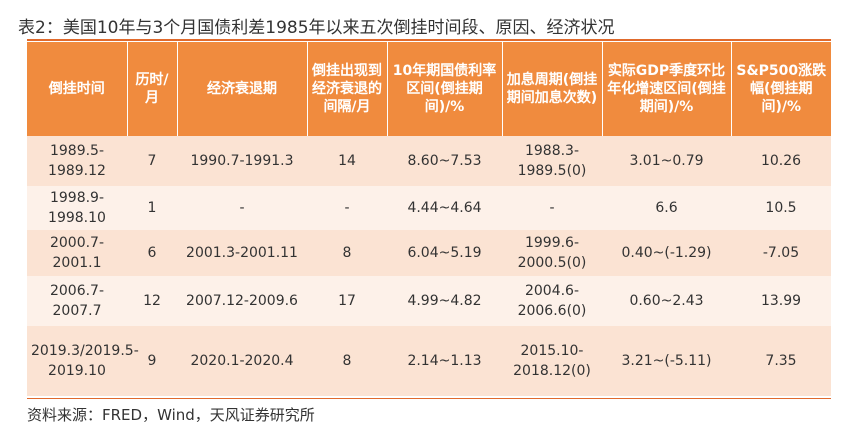  Describe the element at coordinates (444, 161) in the screenshot. I see `table-cell: 8.60~7.53` at that location.